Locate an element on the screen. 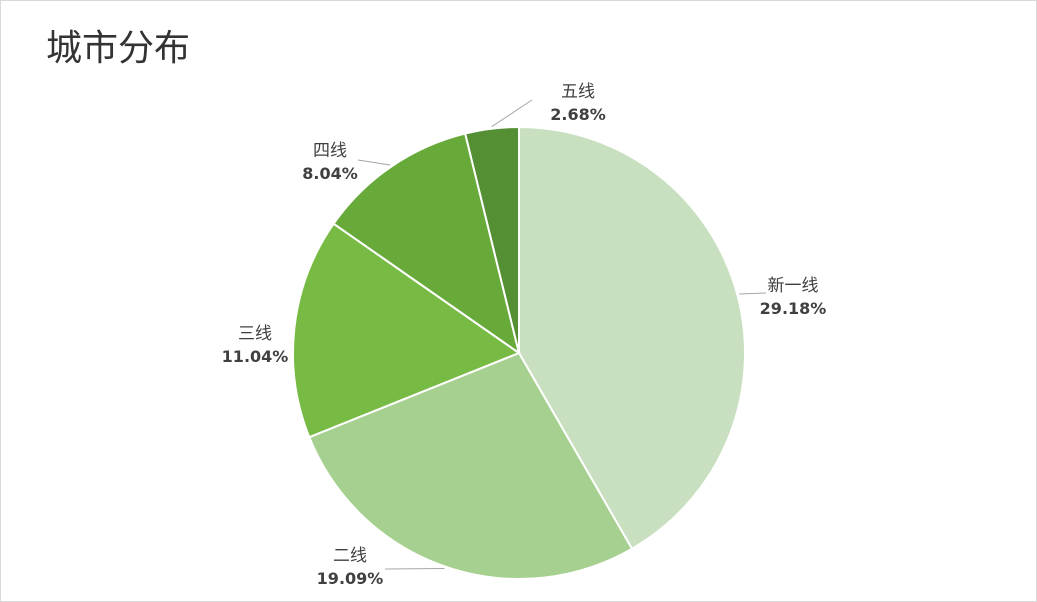  slice-value-label: 8.04% is located at coordinates (330, 173).